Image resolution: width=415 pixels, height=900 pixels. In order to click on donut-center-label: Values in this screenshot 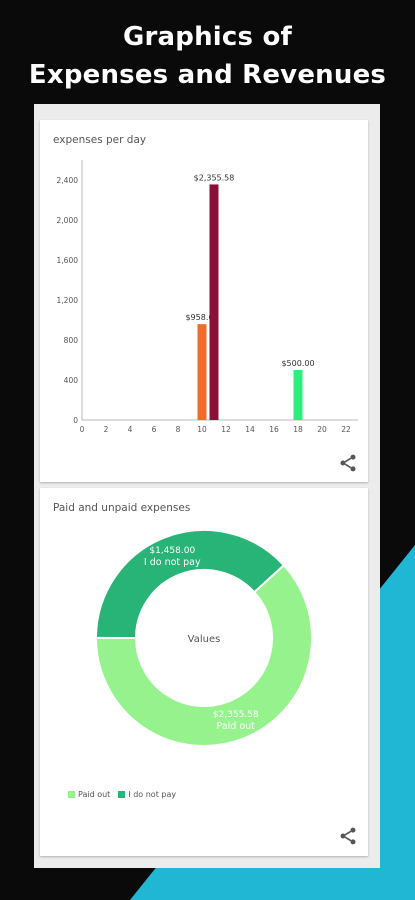, I will do `click(204, 639)`.